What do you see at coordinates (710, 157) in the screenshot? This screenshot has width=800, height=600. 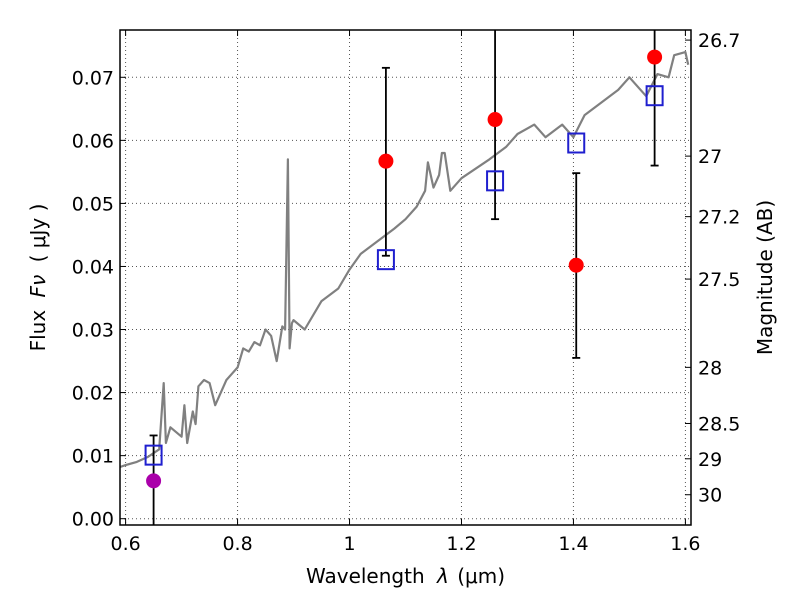 I see `magnitude-tick-label: 27` at bounding box center [710, 157].